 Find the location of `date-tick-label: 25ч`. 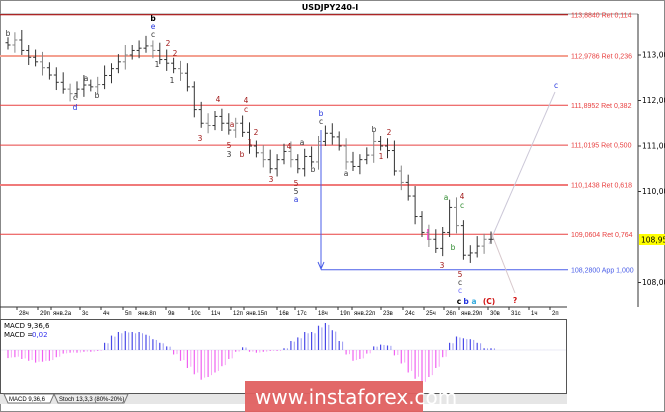

date-tick-label: 25ч is located at coordinates (431, 314).